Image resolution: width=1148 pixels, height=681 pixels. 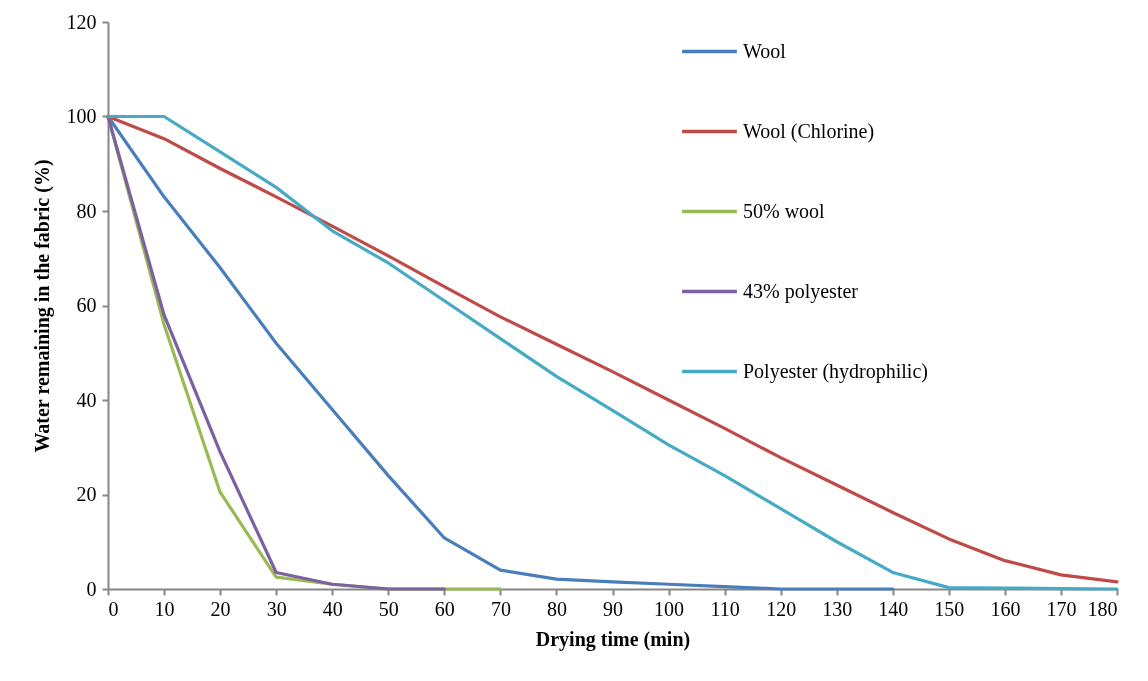 What do you see at coordinates (164, 608) in the screenshot?
I see `x-tick-label: 10` at bounding box center [164, 608].